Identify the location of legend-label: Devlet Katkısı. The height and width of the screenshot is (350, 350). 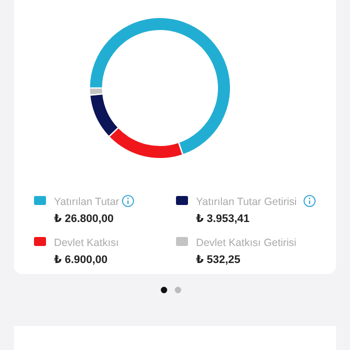
(86, 243).